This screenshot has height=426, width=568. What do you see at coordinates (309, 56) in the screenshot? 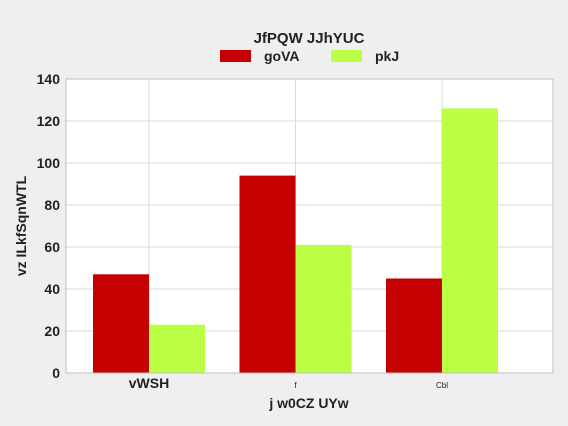
I see `legend: goVA pkJ` at bounding box center [309, 56].